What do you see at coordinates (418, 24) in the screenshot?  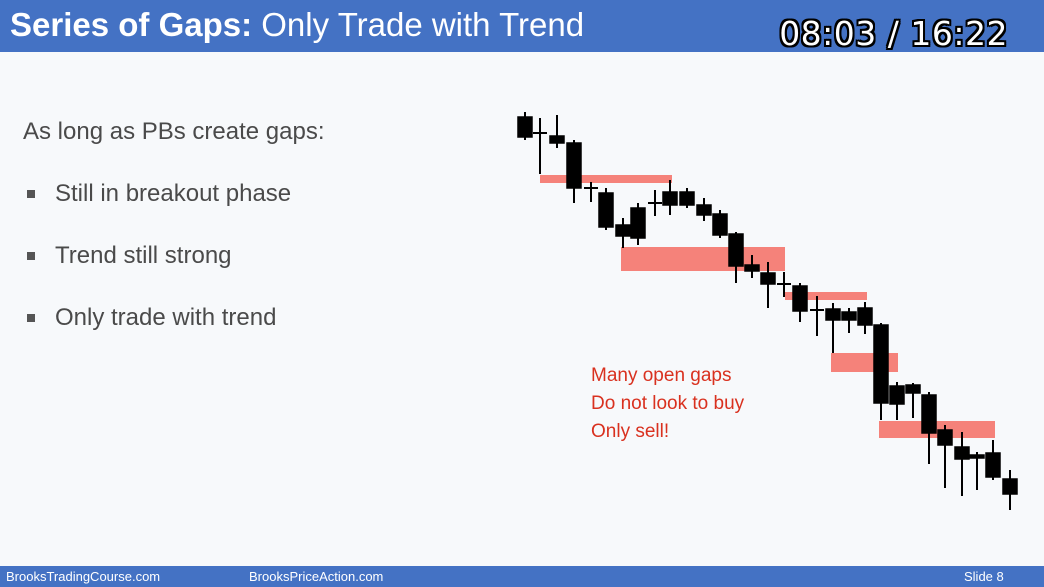 I see `slide-title-rest: Only Trade with Trend` at bounding box center [418, 24].